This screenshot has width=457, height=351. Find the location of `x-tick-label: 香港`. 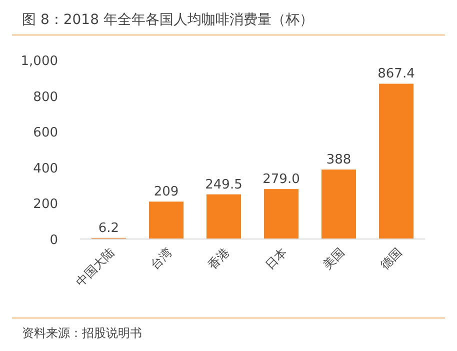

x-tick-label: 香港 is located at coordinates (218, 258).